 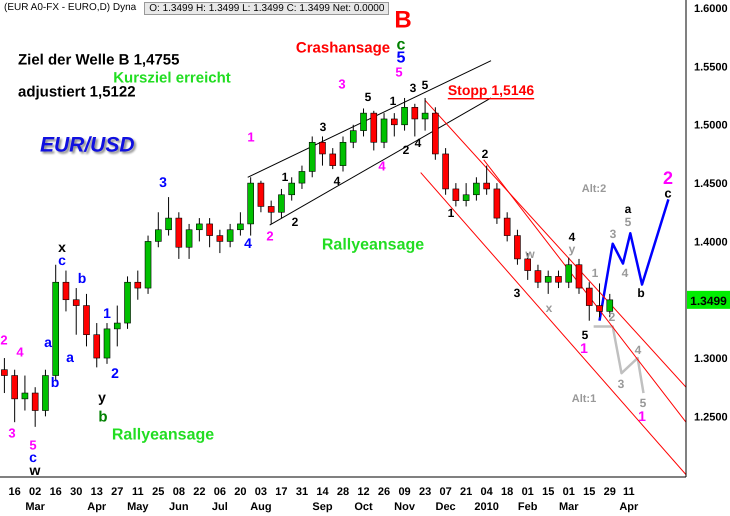 I want to click on annotation: adjustiert 1,5122, so click(x=77, y=92).